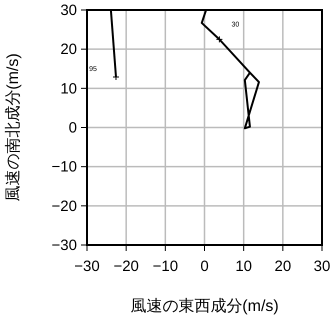 This screenshot has width=332, height=319. Describe the element at coordinates (64, 206) in the screenshot. I see `y-tick-label: −20` at that location.